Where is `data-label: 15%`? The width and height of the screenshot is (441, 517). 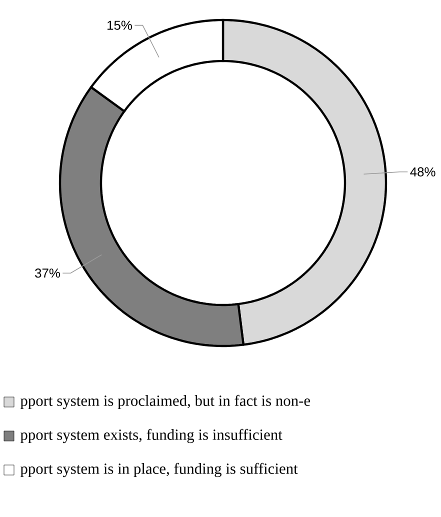 data-label: 15% is located at coordinates (120, 25).